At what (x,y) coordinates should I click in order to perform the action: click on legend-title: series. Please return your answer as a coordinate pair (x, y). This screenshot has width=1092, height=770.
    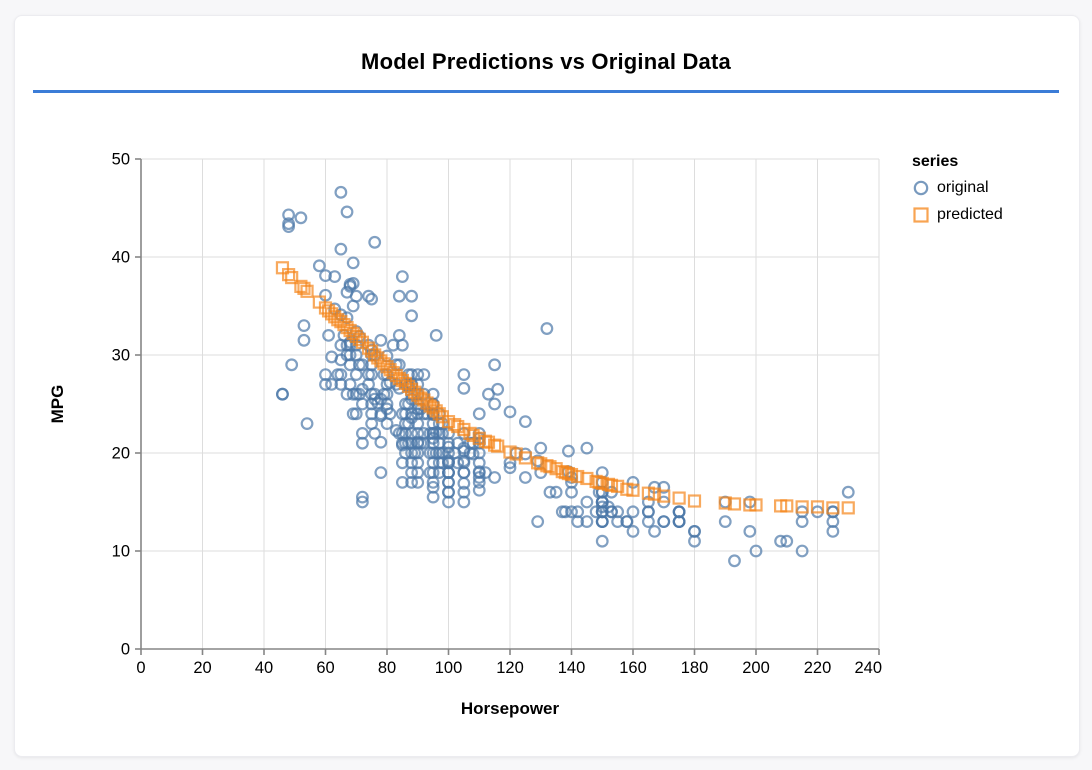
    Looking at the image, I should click on (935, 161).